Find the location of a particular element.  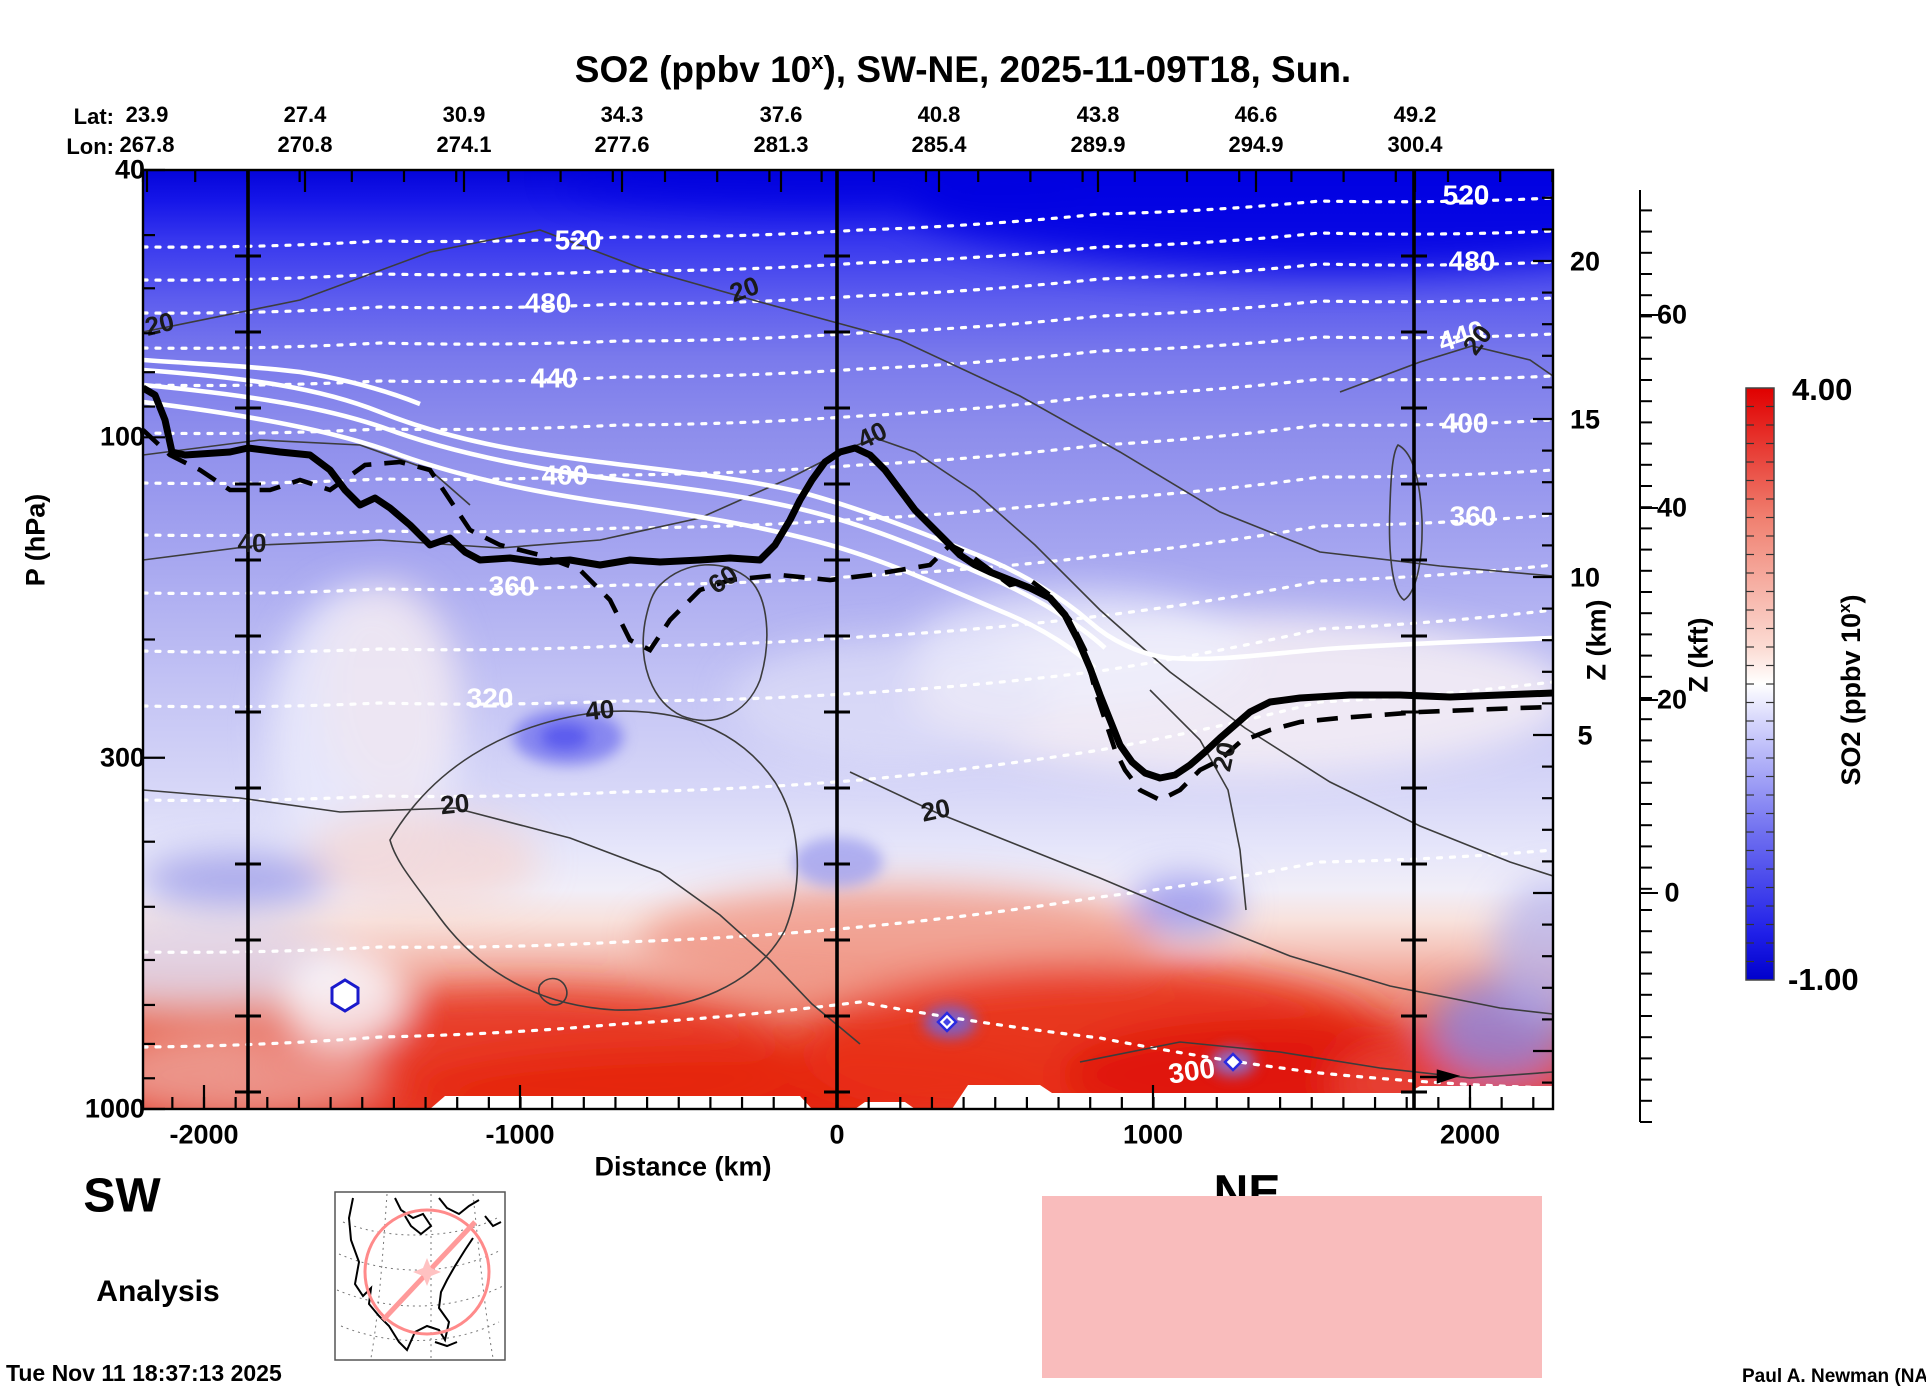

distance-tick-label: 1000 is located at coordinates (1153, 1134).